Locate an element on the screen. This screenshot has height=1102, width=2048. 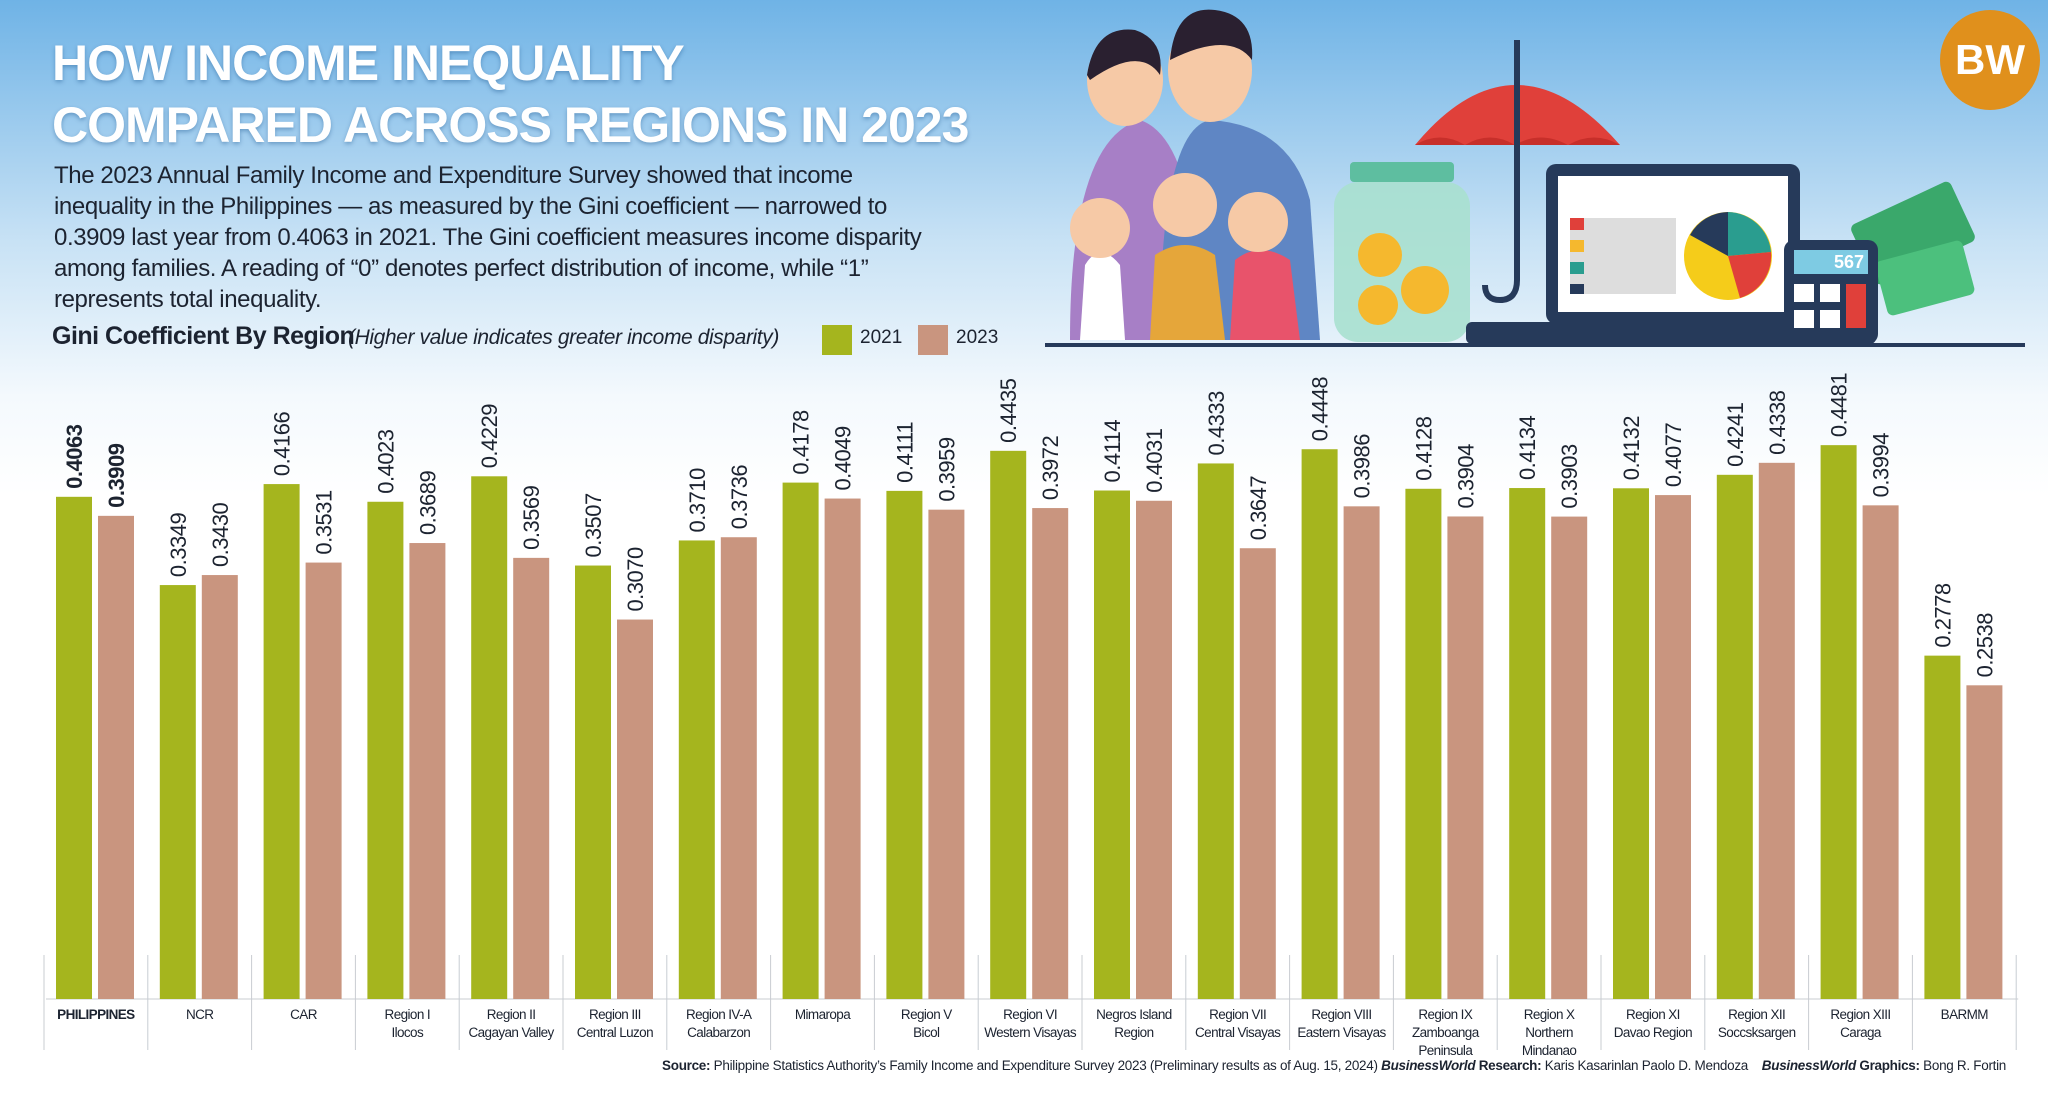
x-tick-label: Region VI Western Visayas is located at coordinates (1030, 1023).